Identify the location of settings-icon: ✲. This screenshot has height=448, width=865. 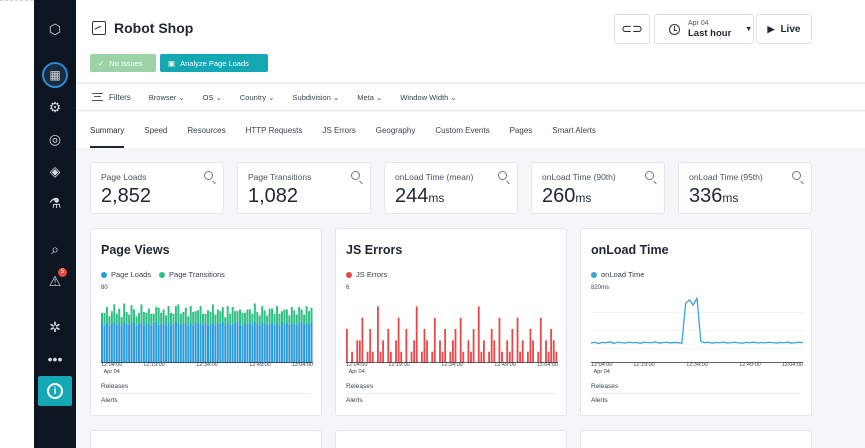
(55, 326).